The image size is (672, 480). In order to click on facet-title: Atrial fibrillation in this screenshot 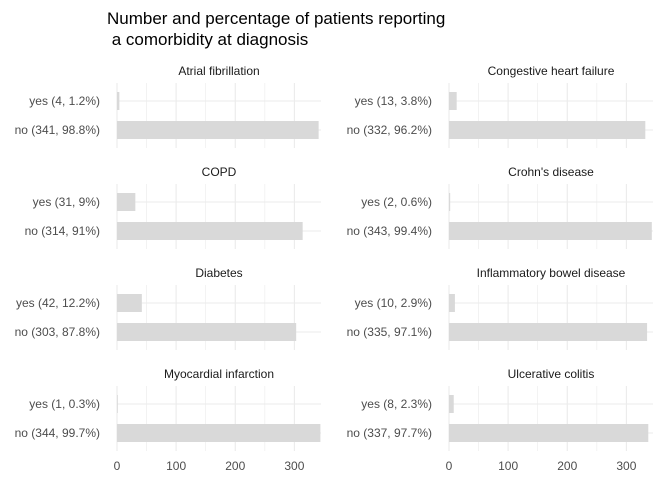, I will do `click(218, 71)`.